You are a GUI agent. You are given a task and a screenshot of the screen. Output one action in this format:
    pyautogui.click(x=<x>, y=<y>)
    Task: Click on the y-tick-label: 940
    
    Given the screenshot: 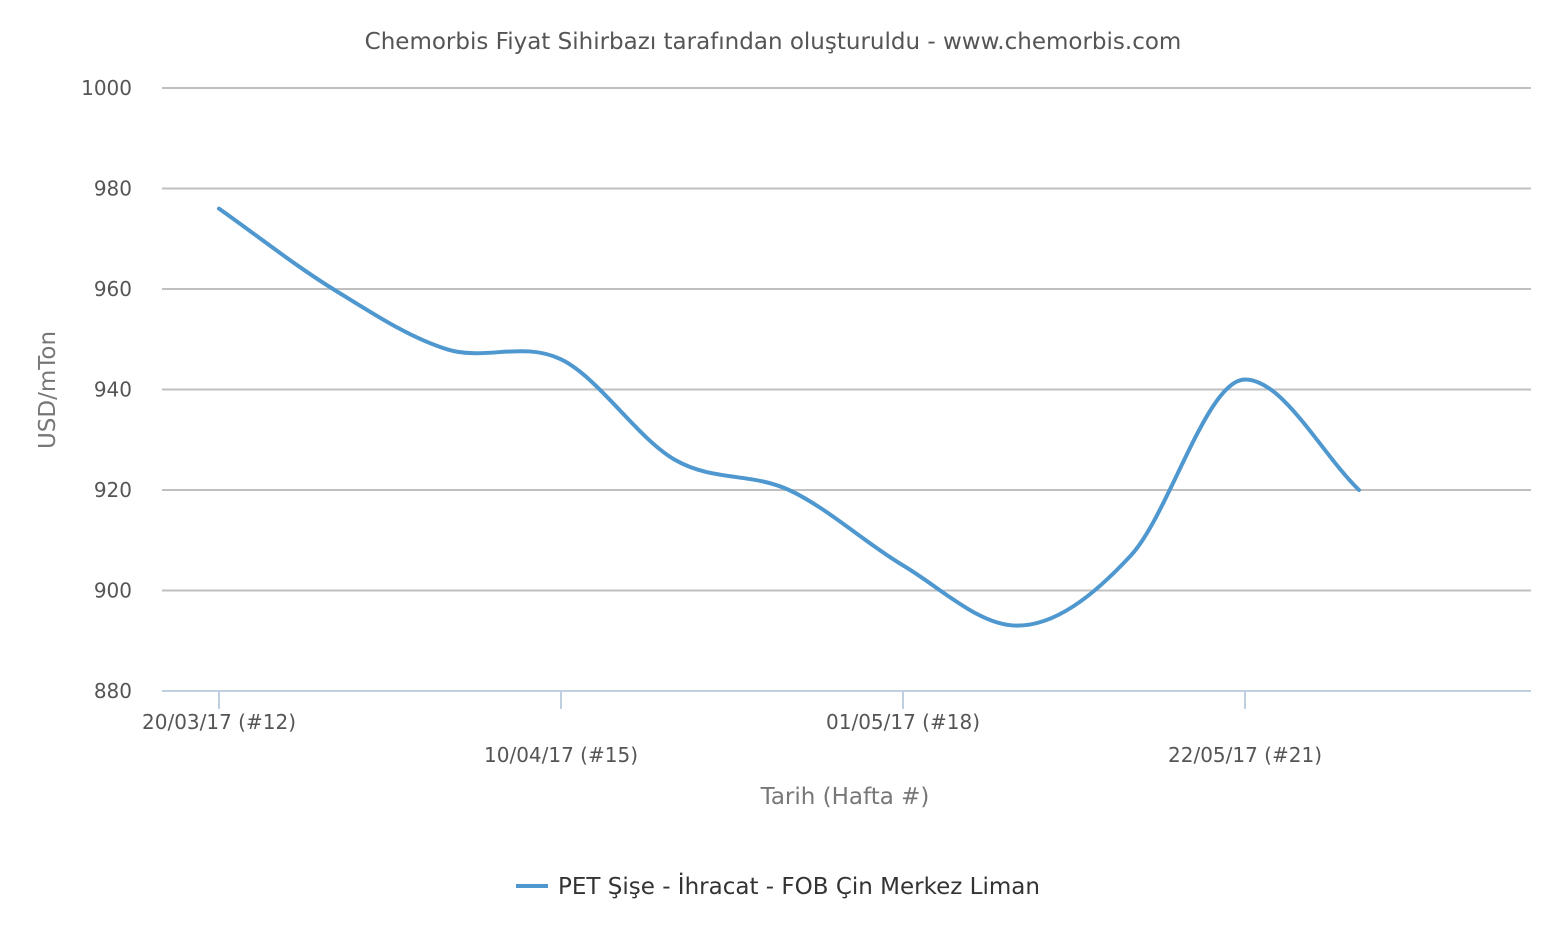 What is the action you would take?
    pyautogui.click(x=113, y=390)
    